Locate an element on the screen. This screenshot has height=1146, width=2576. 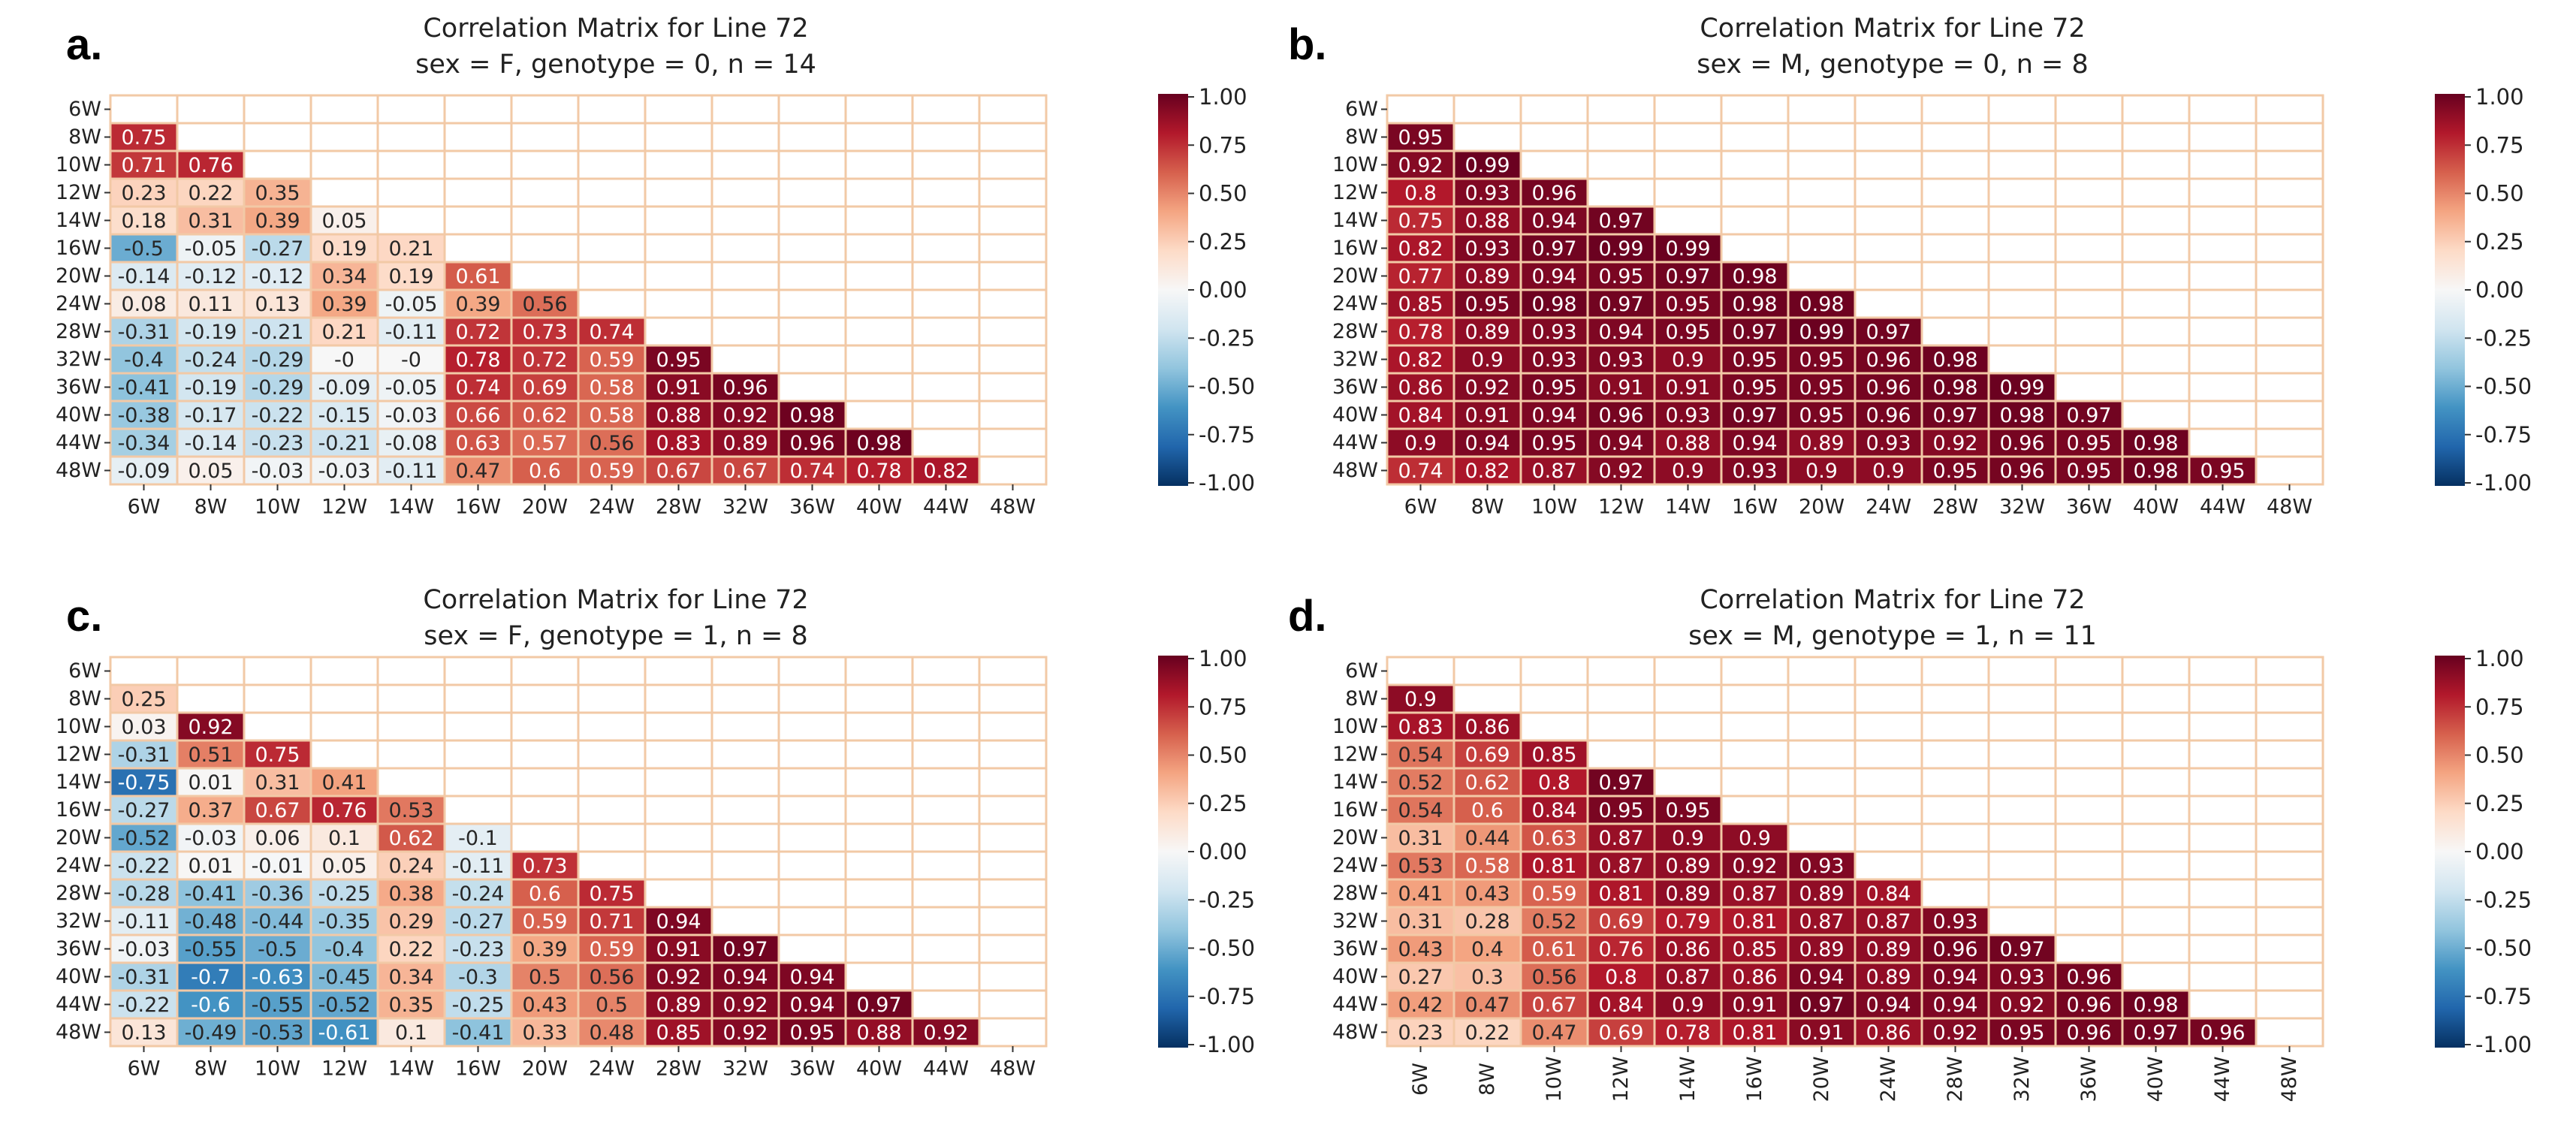
cell-value: 0.13 is located at coordinates (143, 1033).